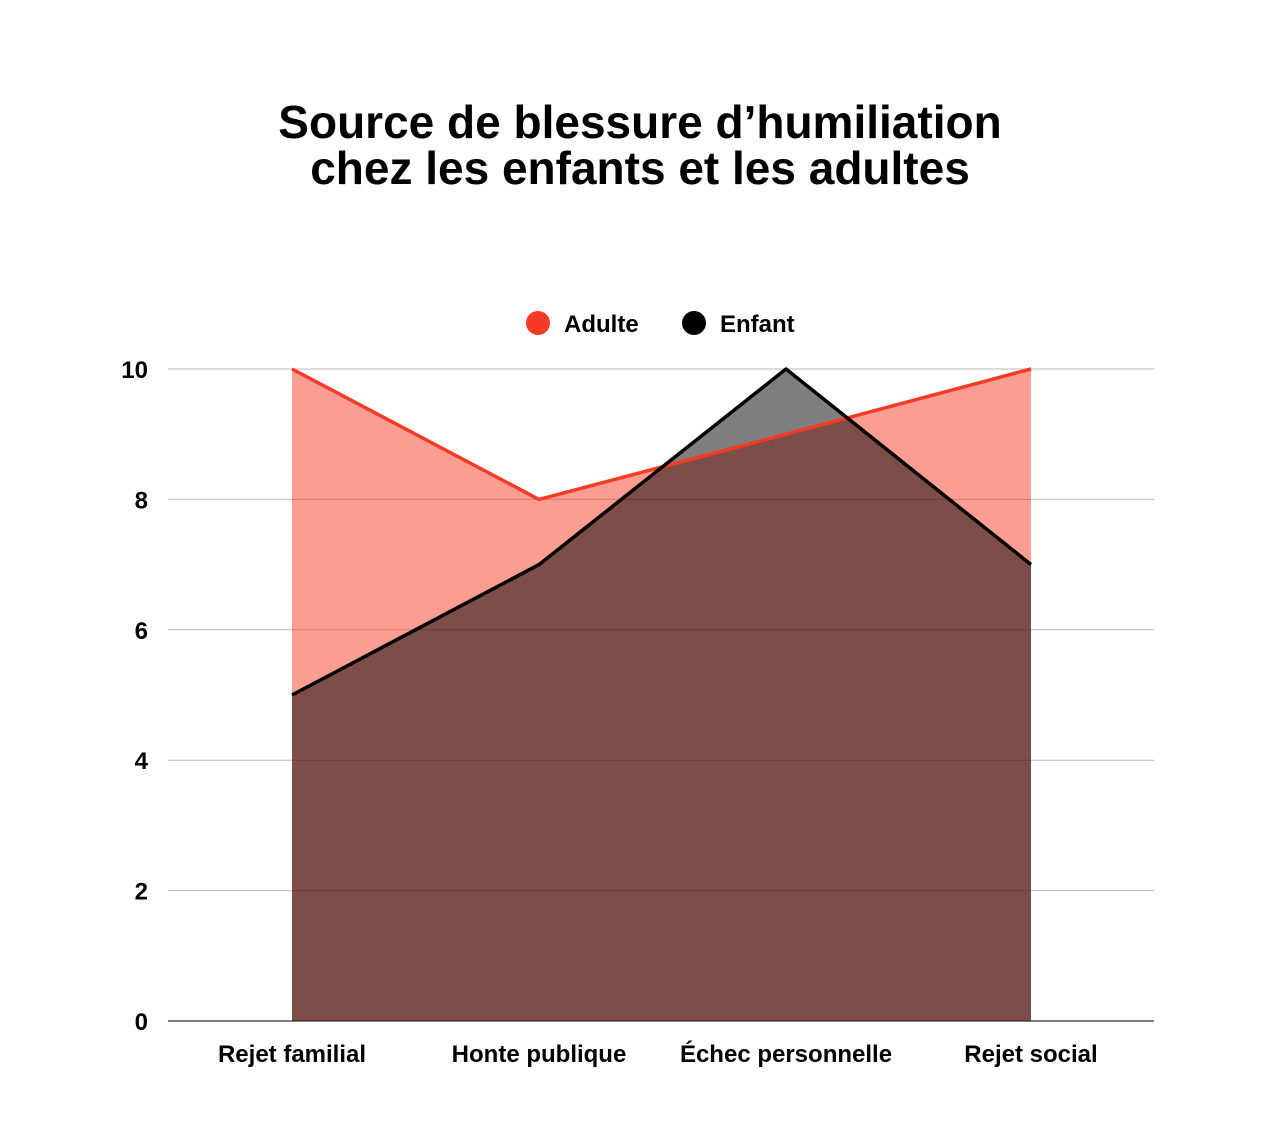 The width and height of the screenshot is (1280, 1145). What do you see at coordinates (786, 1054) in the screenshot?
I see `x-category-label: Échec personnelle` at bounding box center [786, 1054].